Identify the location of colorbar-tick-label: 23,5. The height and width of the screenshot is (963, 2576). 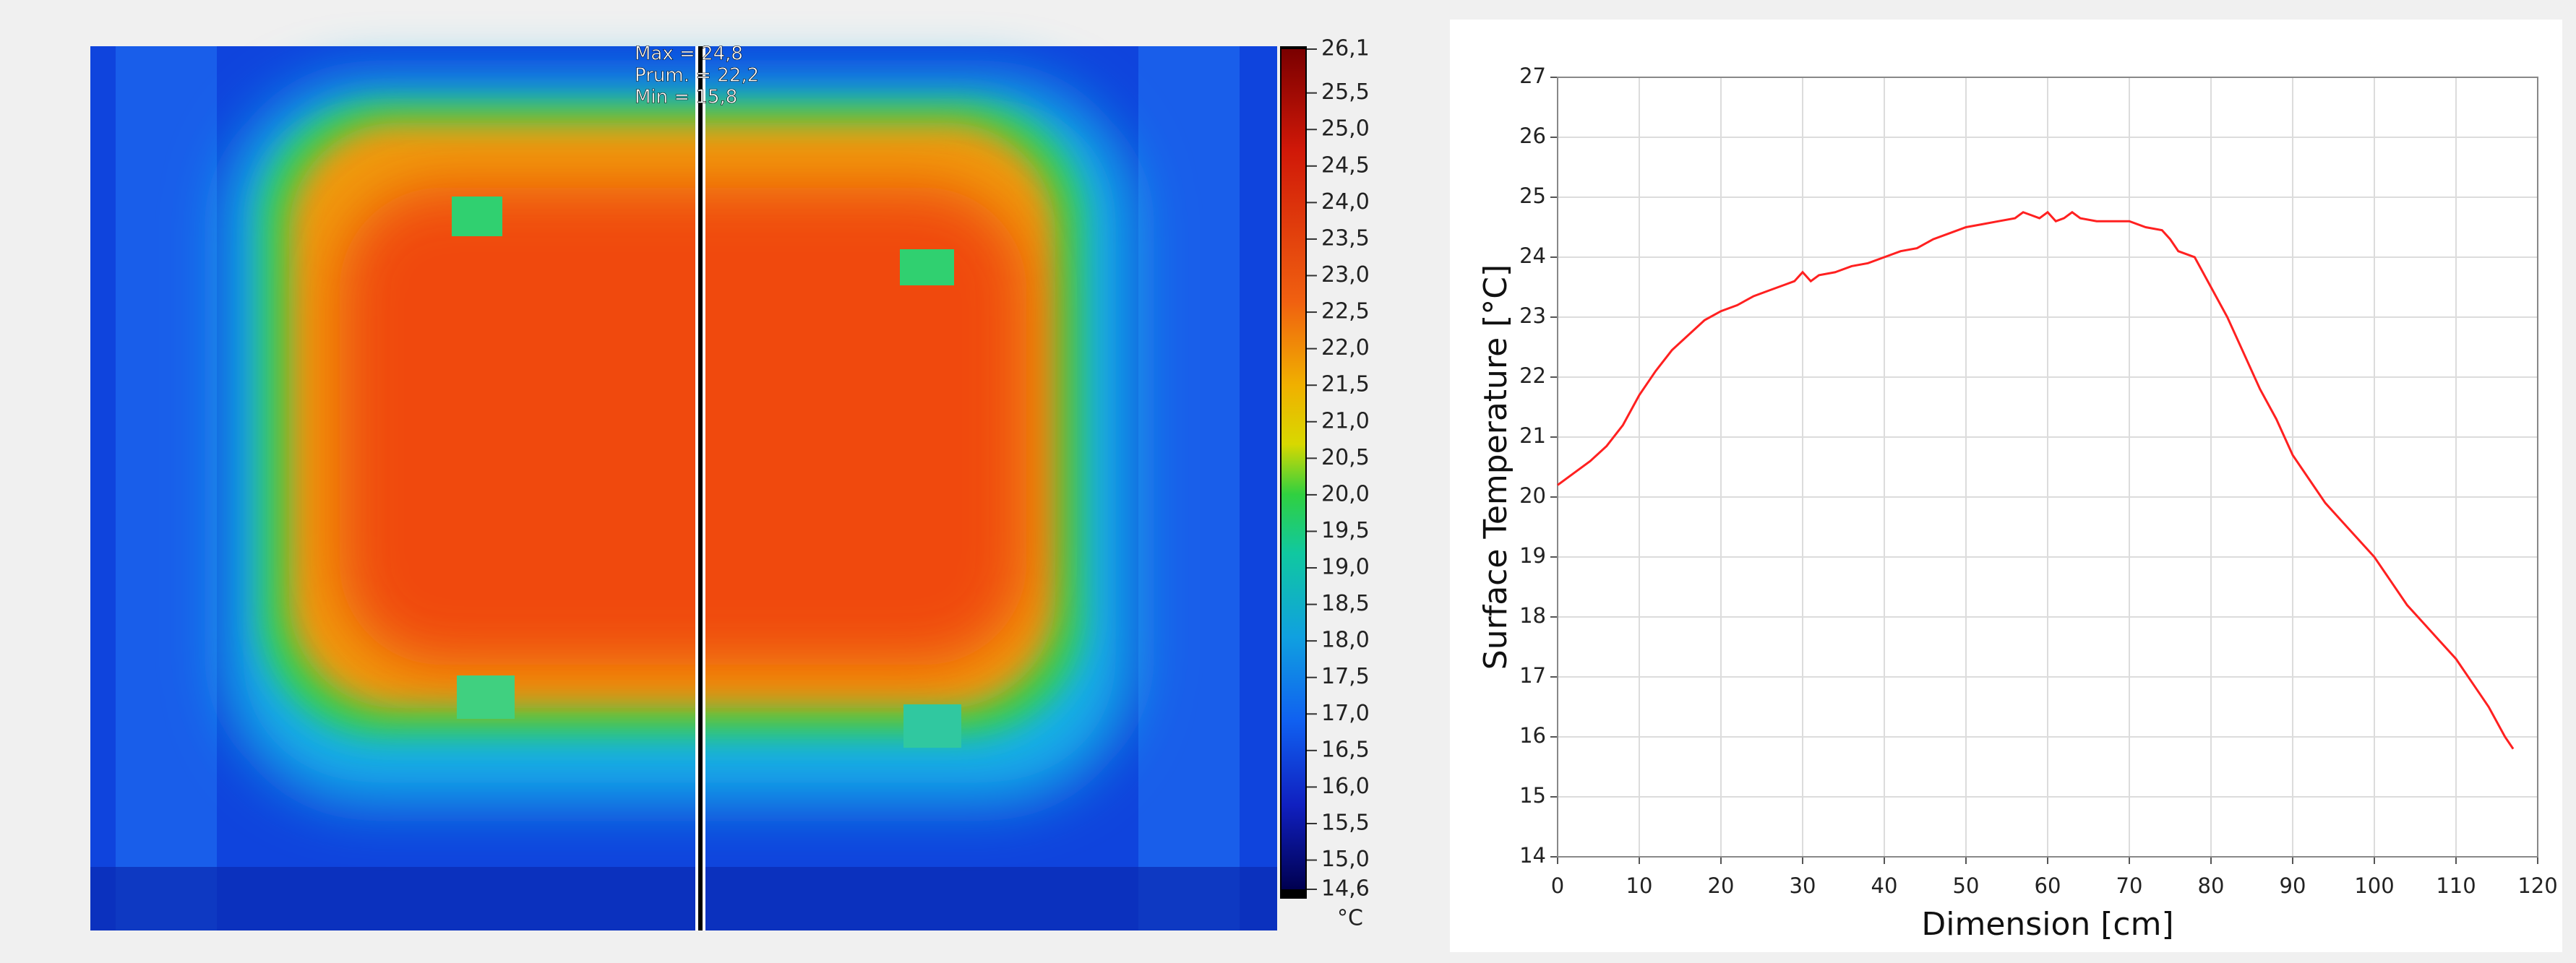
(1346, 238).